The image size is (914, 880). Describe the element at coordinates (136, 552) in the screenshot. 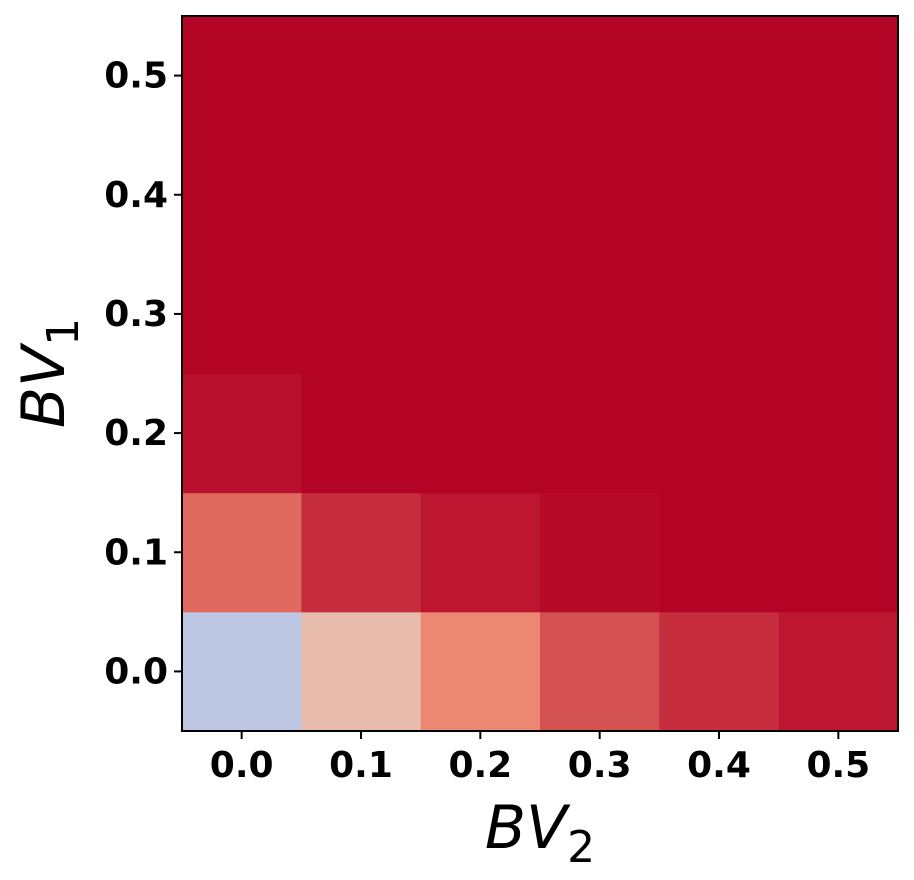

I see `y-tick-label: 0.1` at that location.